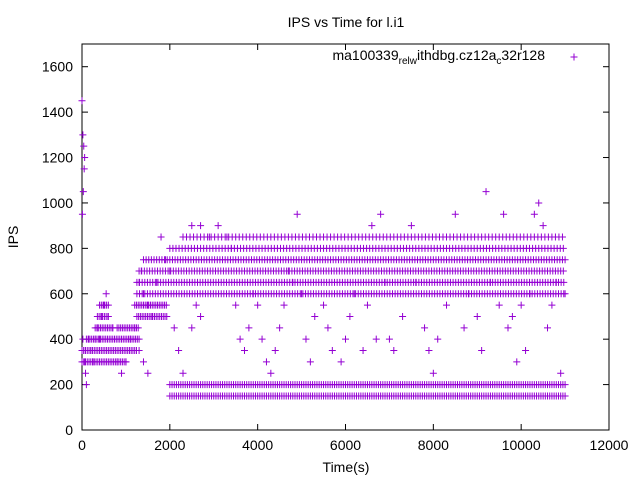  I want to click on x-tick-label: 6000, so click(345, 445).